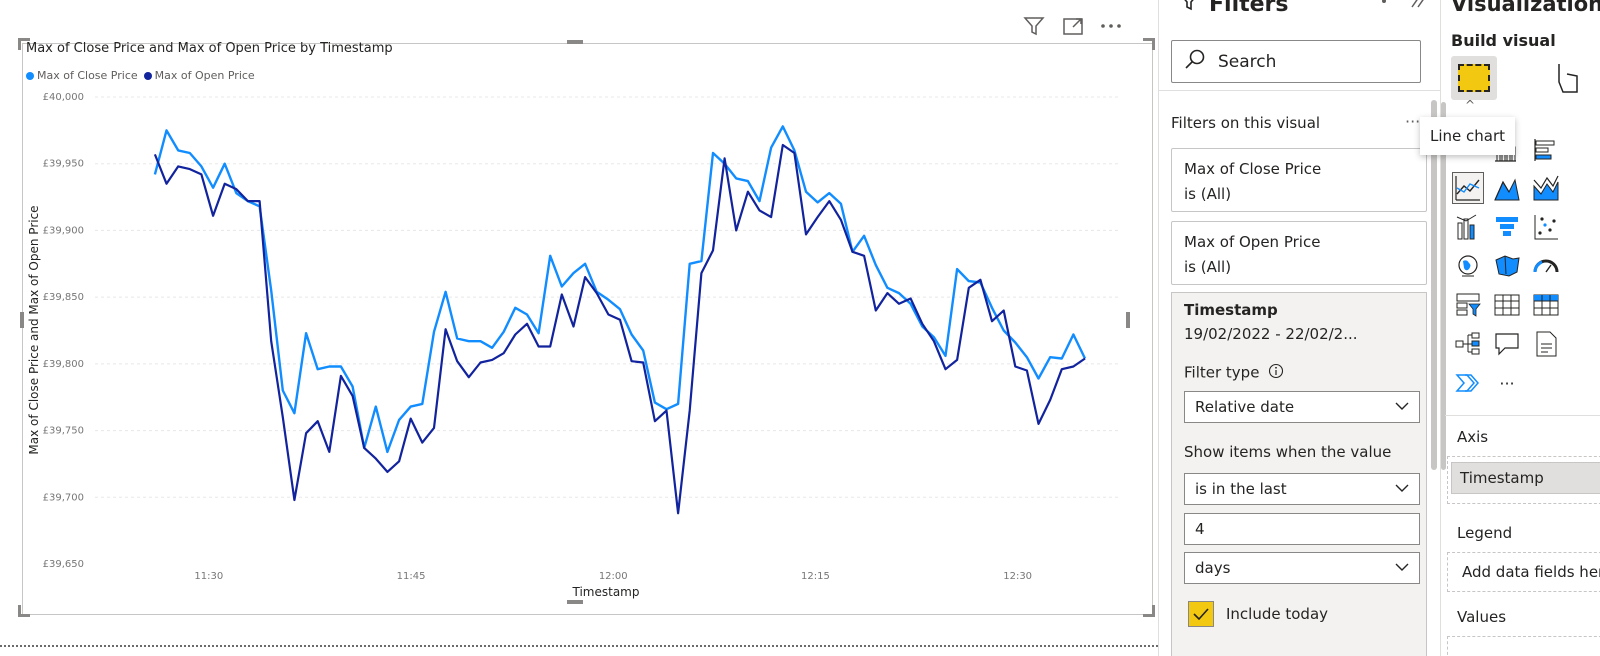  What do you see at coordinates (1443, 286) in the screenshot?
I see `viz-scrollbar` at bounding box center [1443, 286].